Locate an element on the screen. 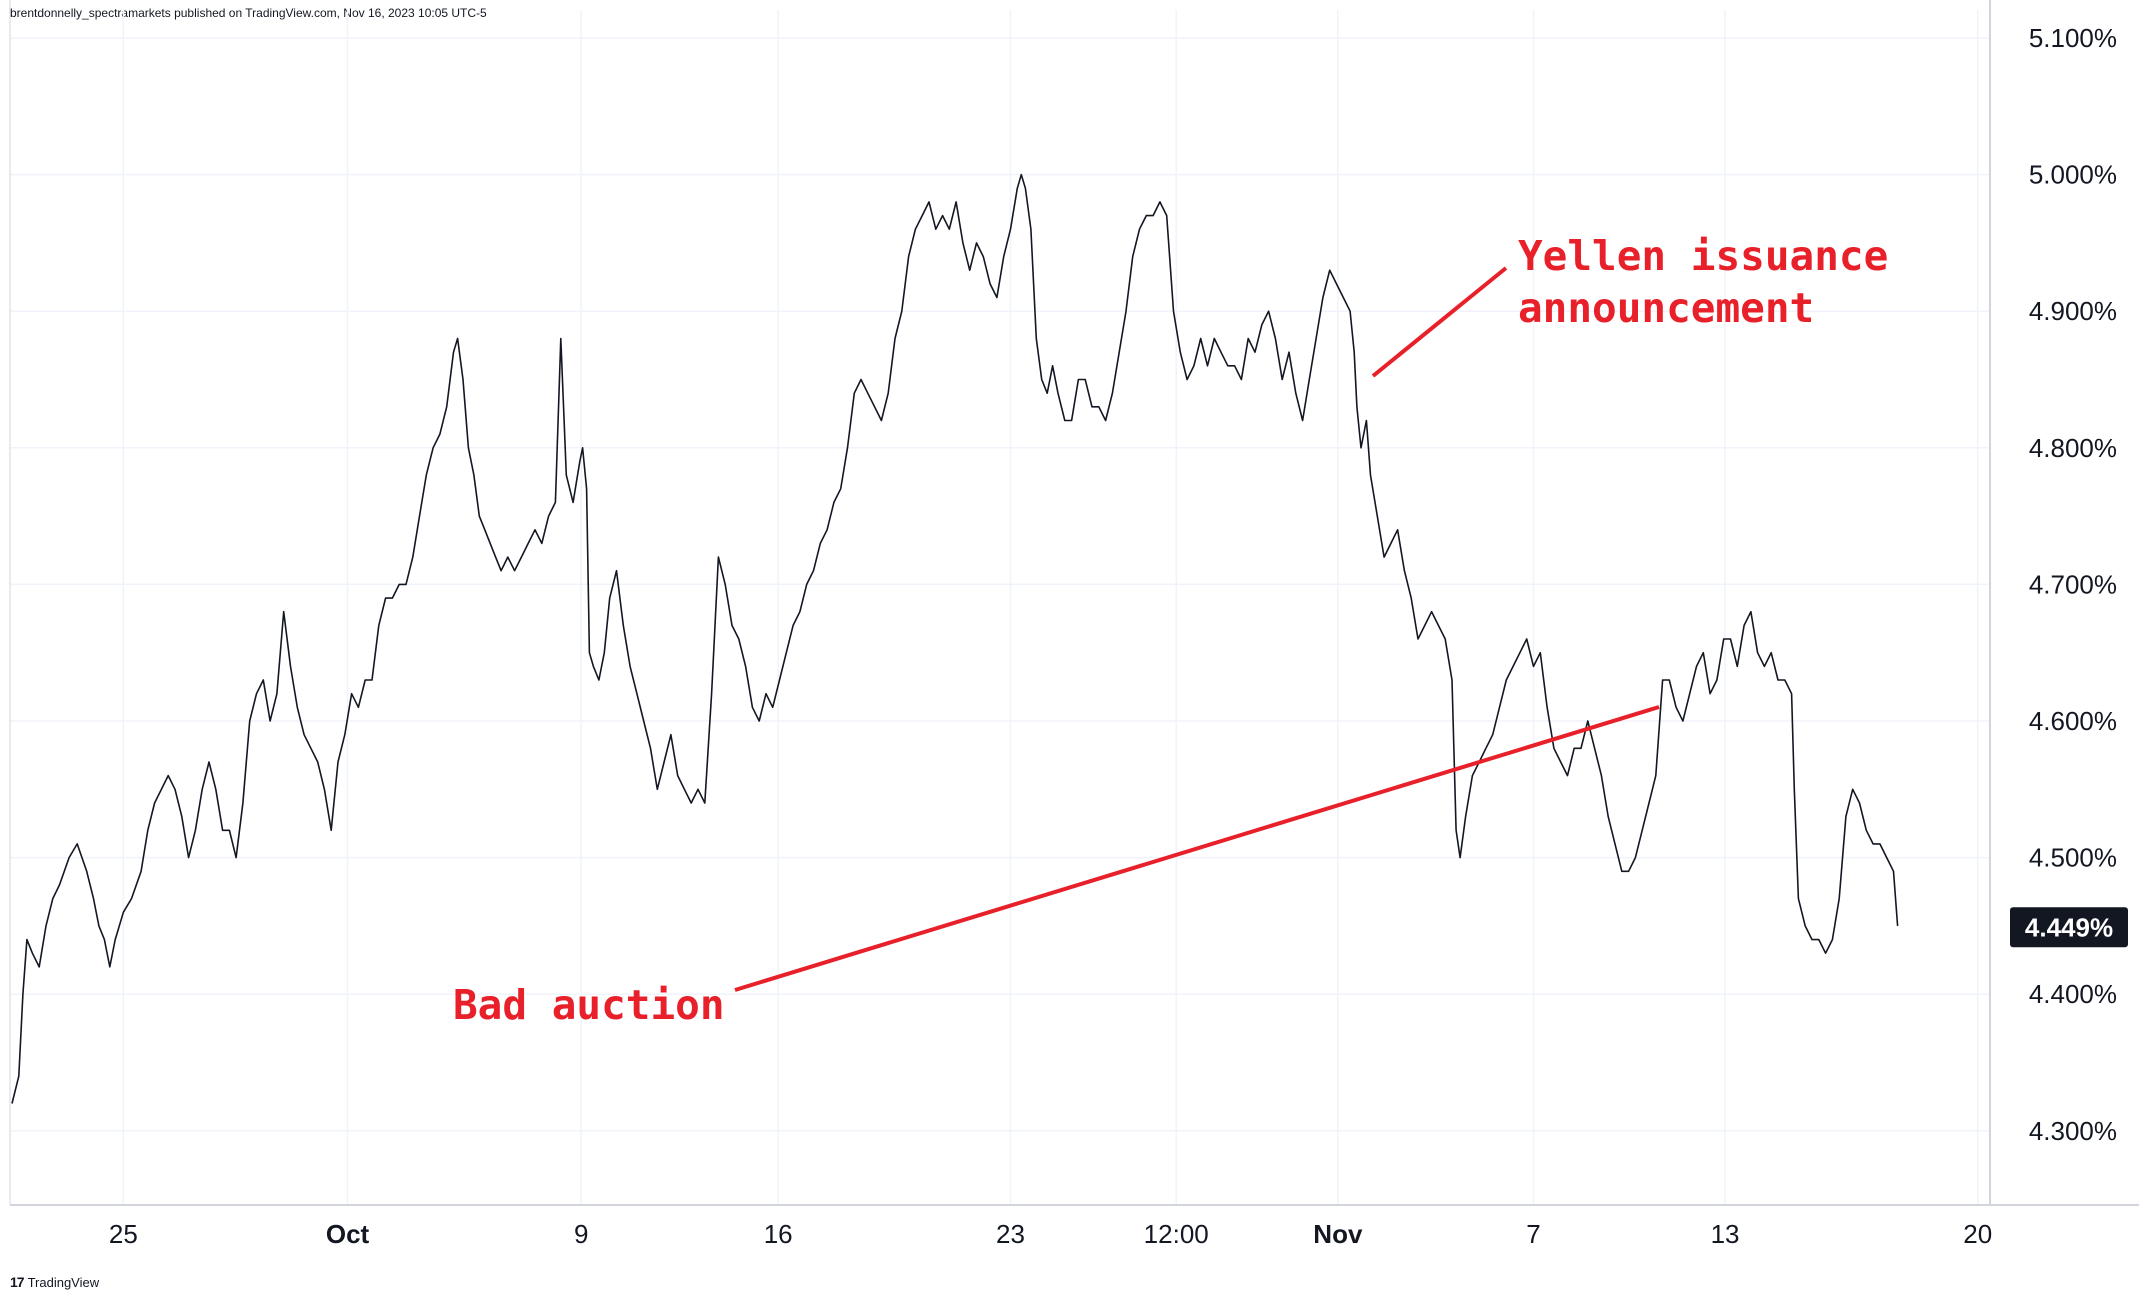 The width and height of the screenshot is (2139, 1299). tradingview-logo-icon: 17 is located at coordinates (17, 1282).